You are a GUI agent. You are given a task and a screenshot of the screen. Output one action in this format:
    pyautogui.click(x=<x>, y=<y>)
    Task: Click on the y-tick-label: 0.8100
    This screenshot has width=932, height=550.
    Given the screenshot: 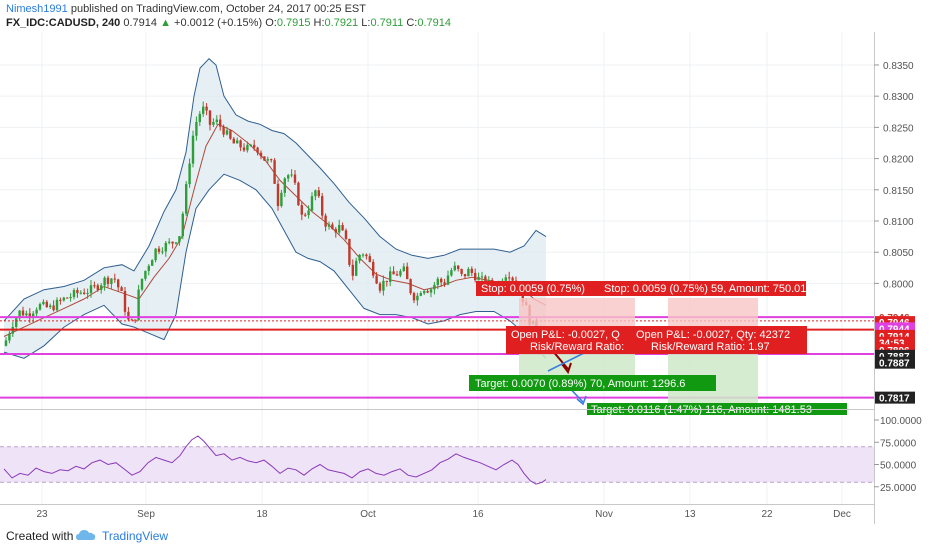 What is the action you would take?
    pyautogui.click(x=898, y=222)
    